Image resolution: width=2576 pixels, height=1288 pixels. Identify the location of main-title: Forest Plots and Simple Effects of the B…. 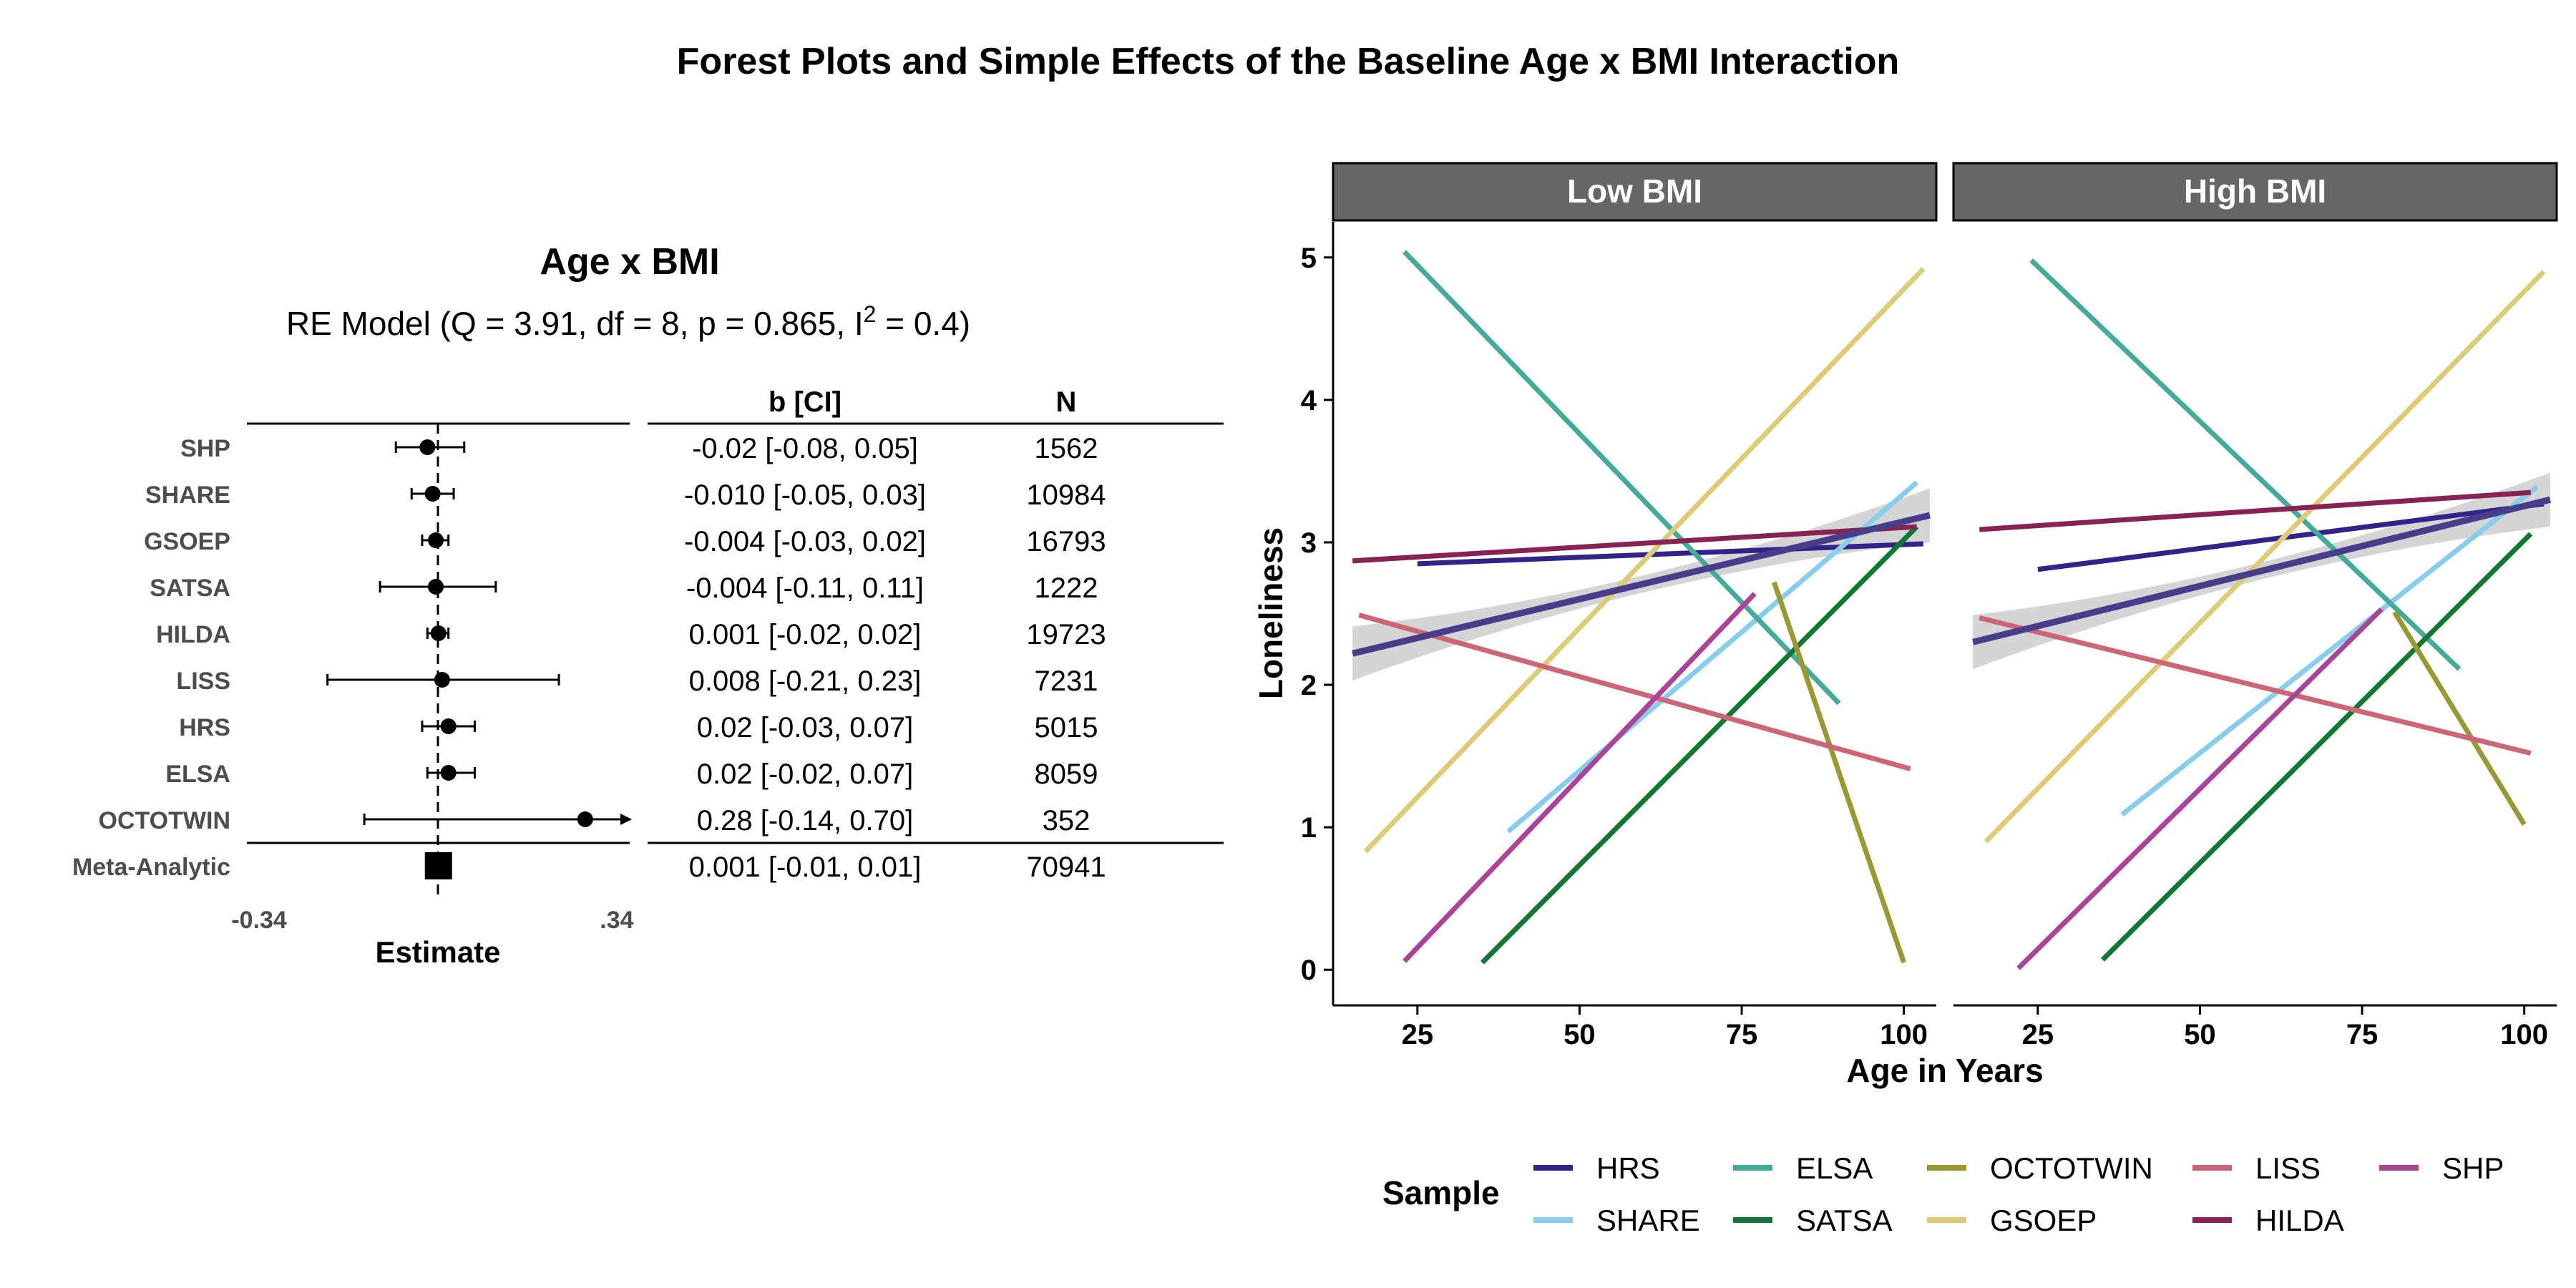
(1288, 61).